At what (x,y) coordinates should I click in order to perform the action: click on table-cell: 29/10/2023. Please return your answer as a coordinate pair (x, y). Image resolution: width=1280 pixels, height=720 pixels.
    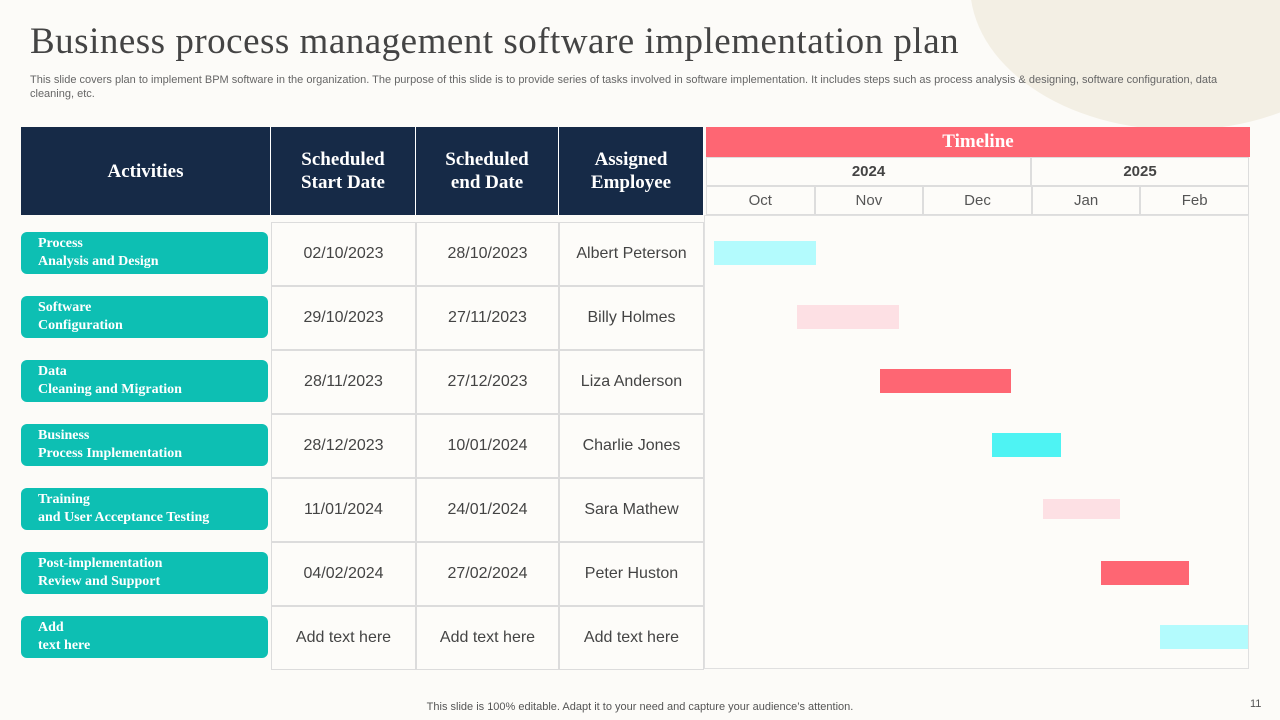
    Looking at the image, I should click on (343, 318).